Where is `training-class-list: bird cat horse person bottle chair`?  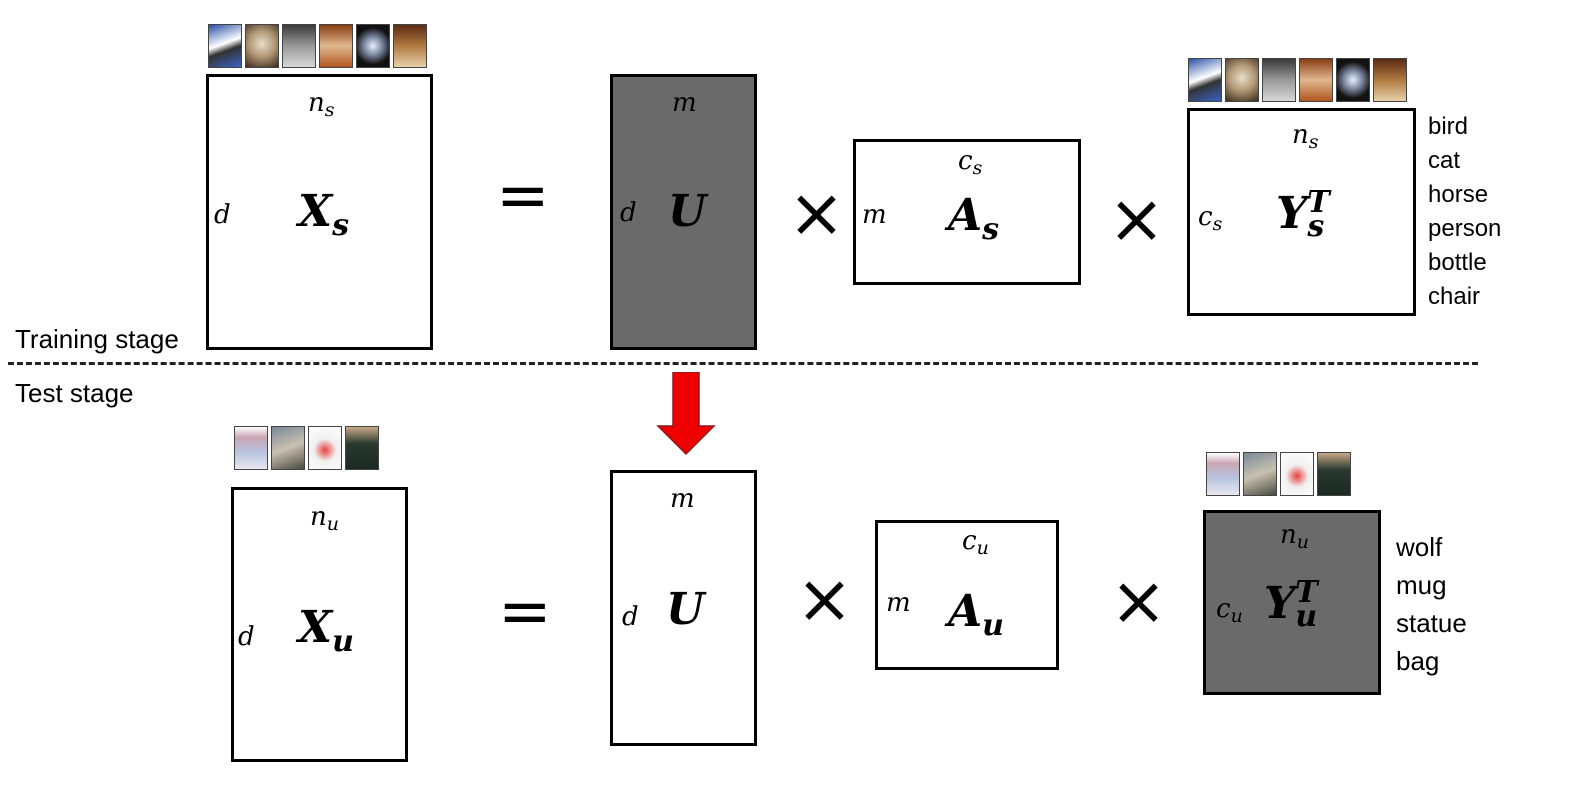
training-class-list: bird cat horse person bottle chair is located at coordinates (1464, 212).